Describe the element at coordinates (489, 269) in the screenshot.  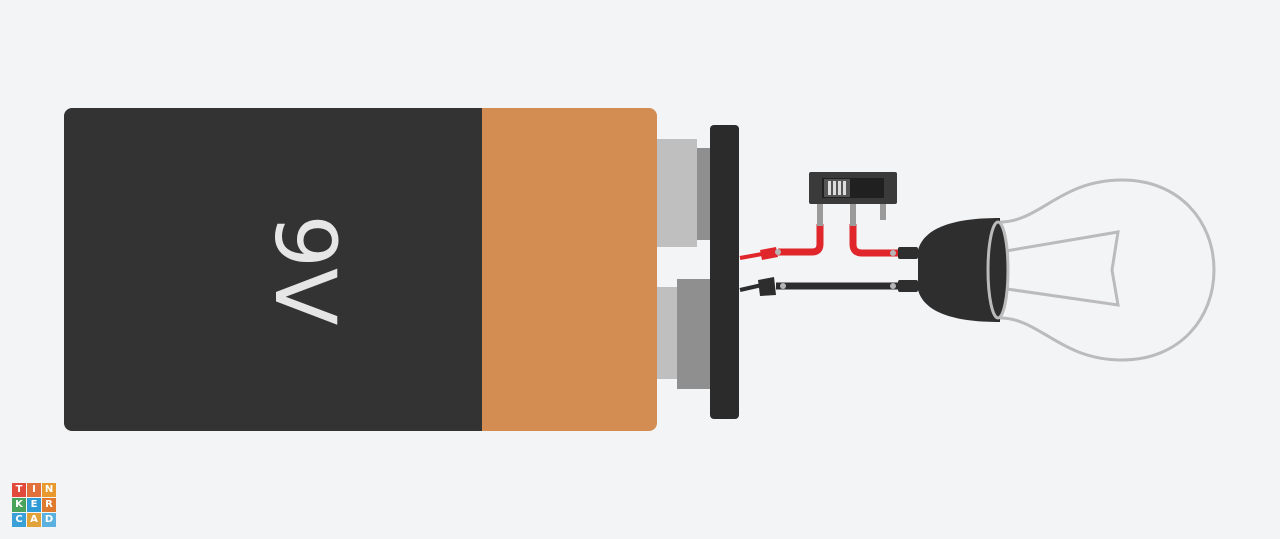
I see `battery-band-edge` at that location.